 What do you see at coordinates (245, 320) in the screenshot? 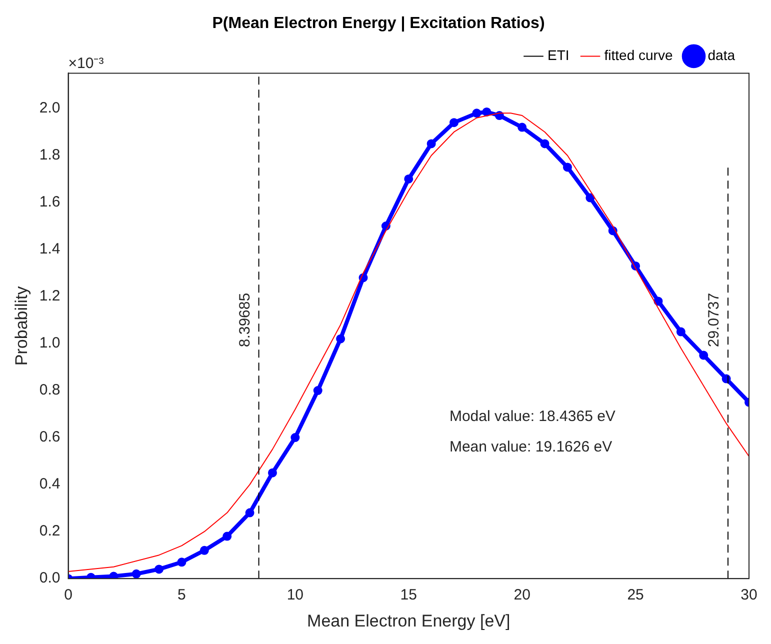
I see `annotation: 8.39685` at bounding box center [245, 320].